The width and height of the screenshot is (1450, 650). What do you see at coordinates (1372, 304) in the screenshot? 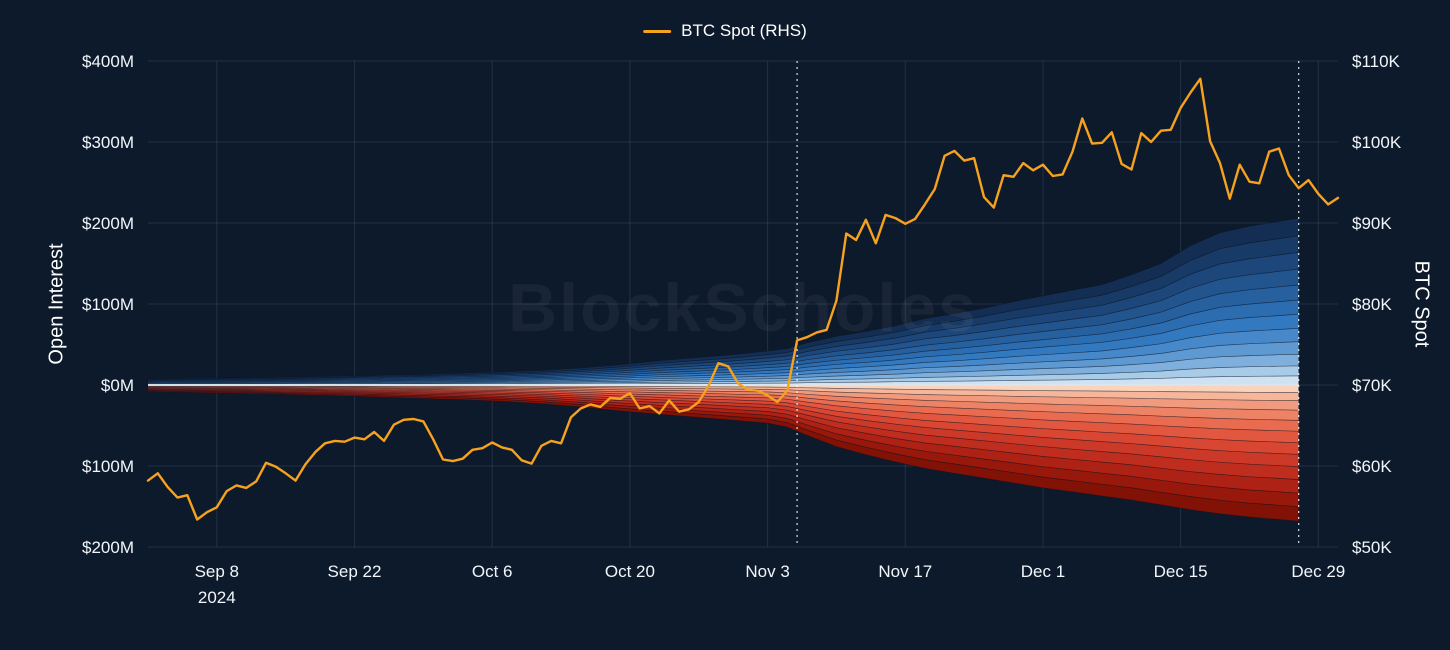
I see `right-tick-label: $80K` at bounding box center [1372, 304].